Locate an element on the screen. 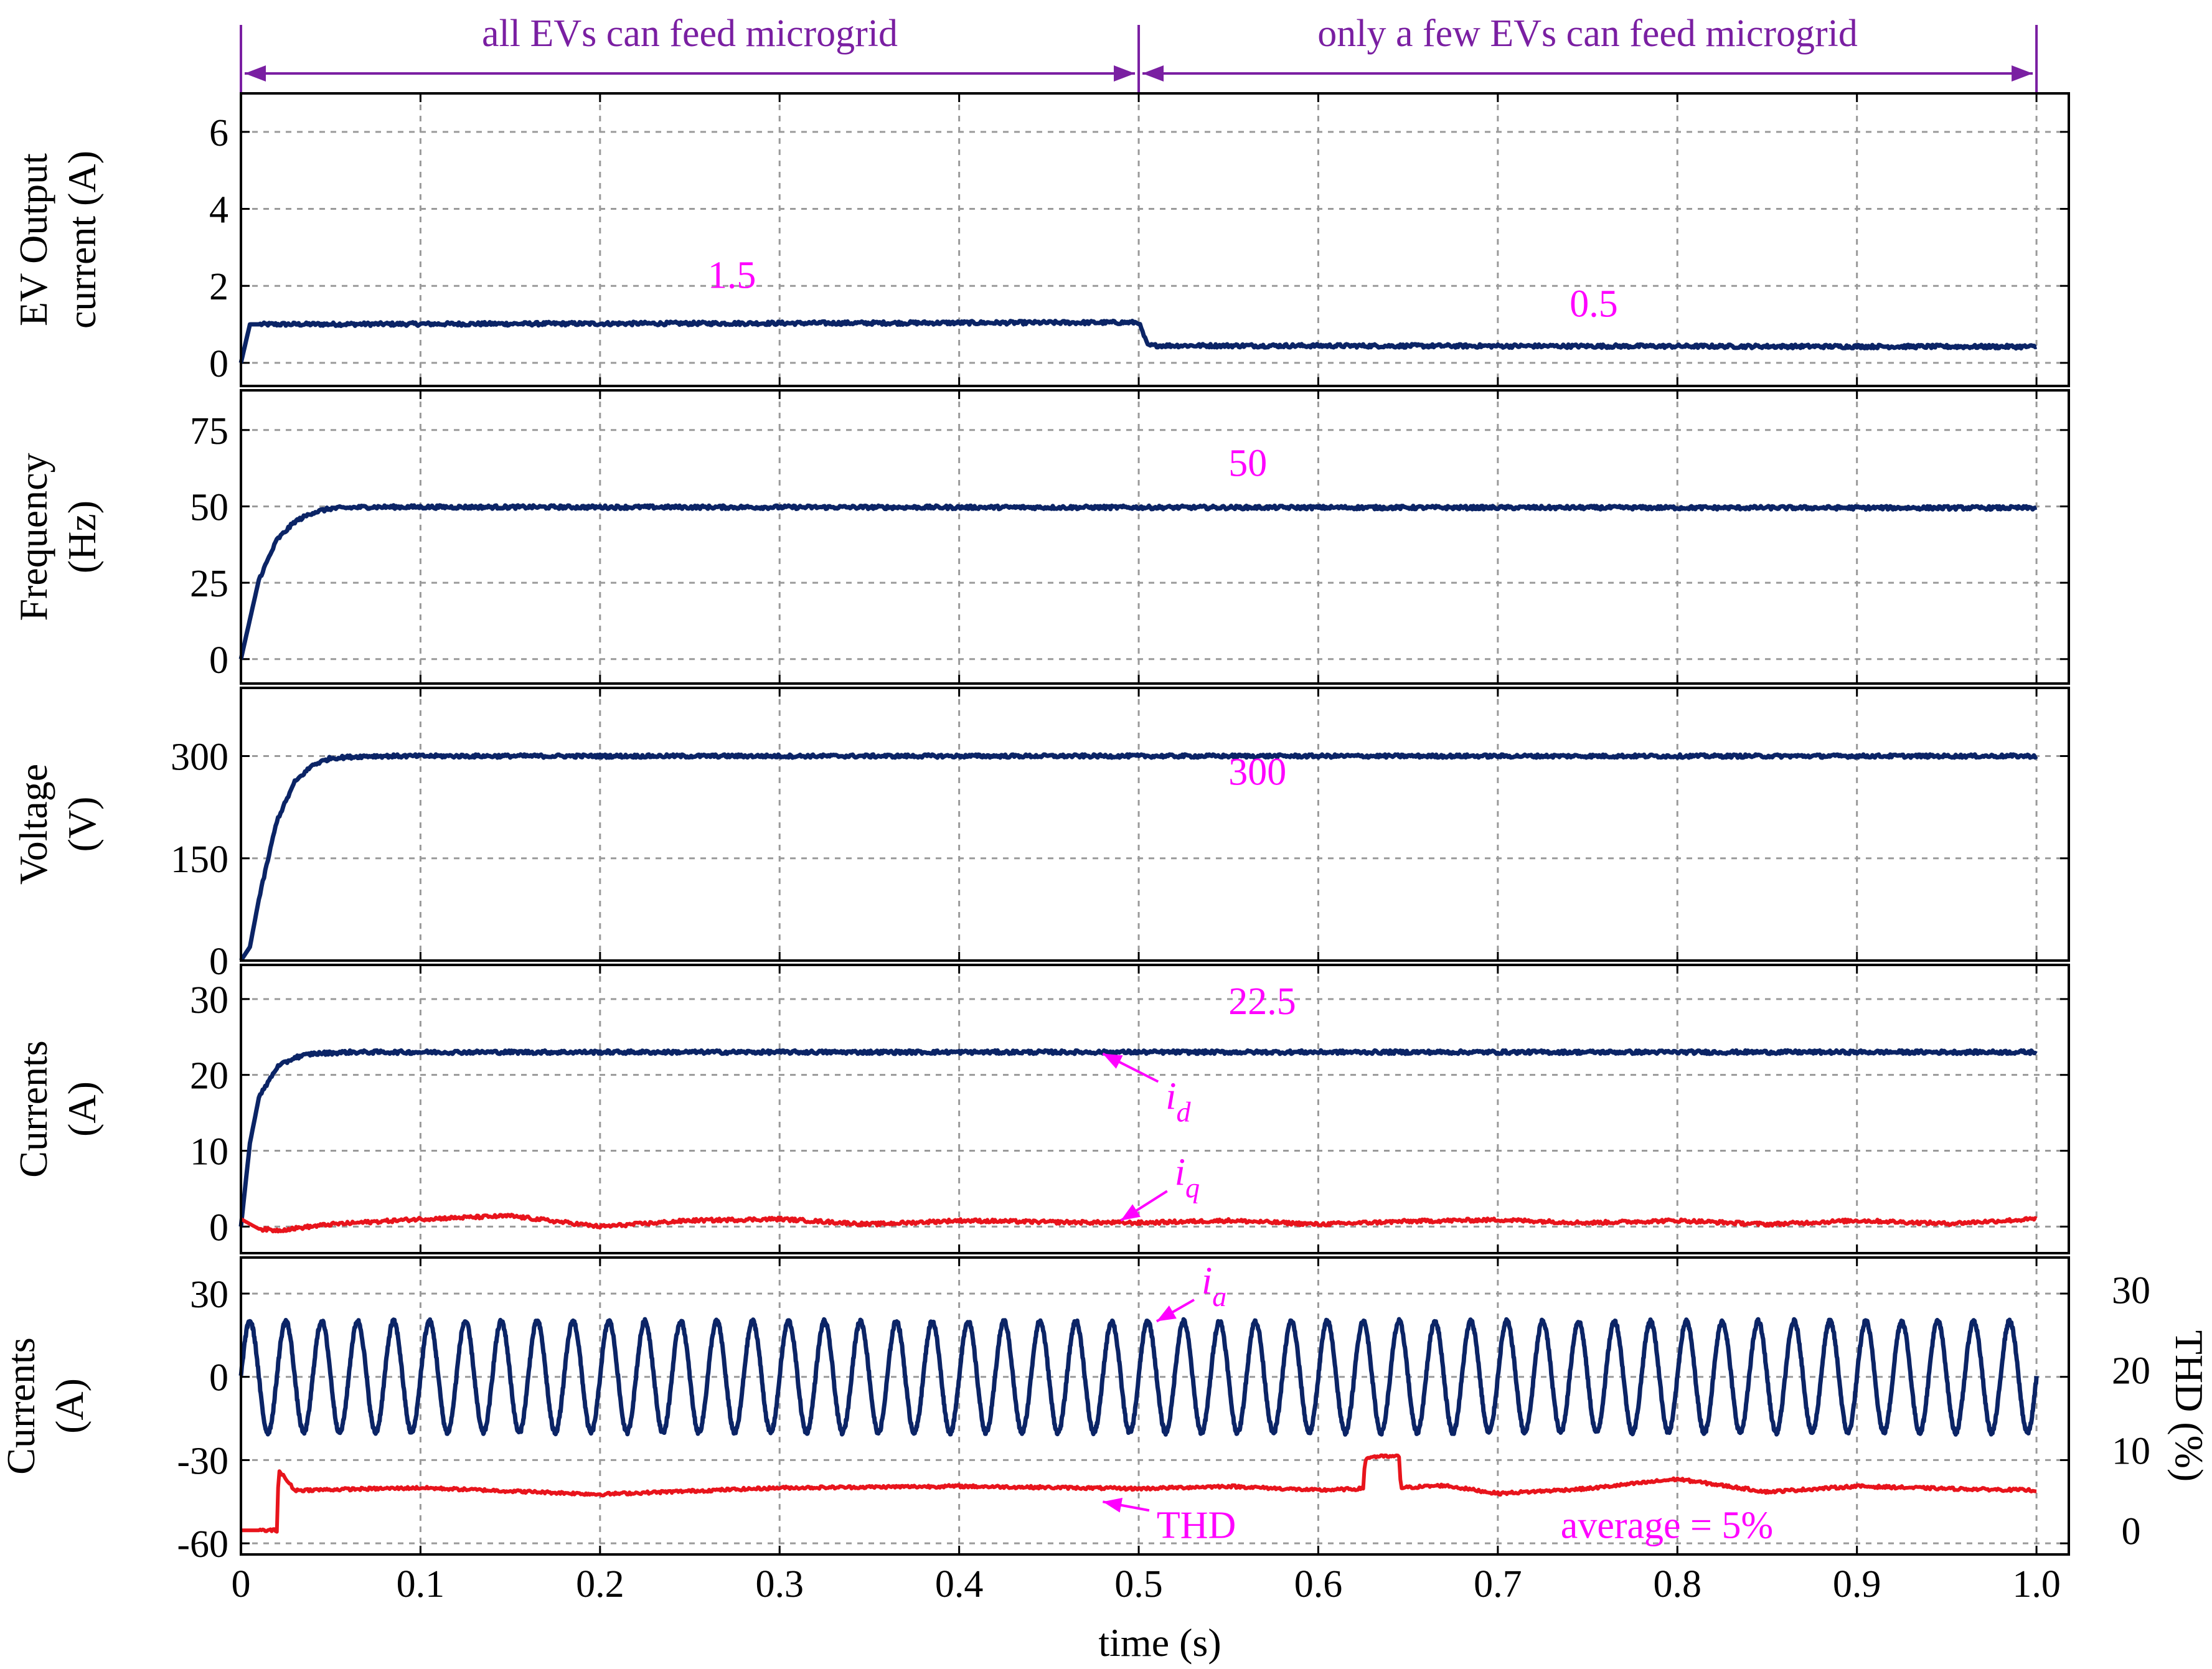 The width and height of the screenshot is (2212, 1669). x-tick-label: 0.9 is located at coordinates (1857, 1584).